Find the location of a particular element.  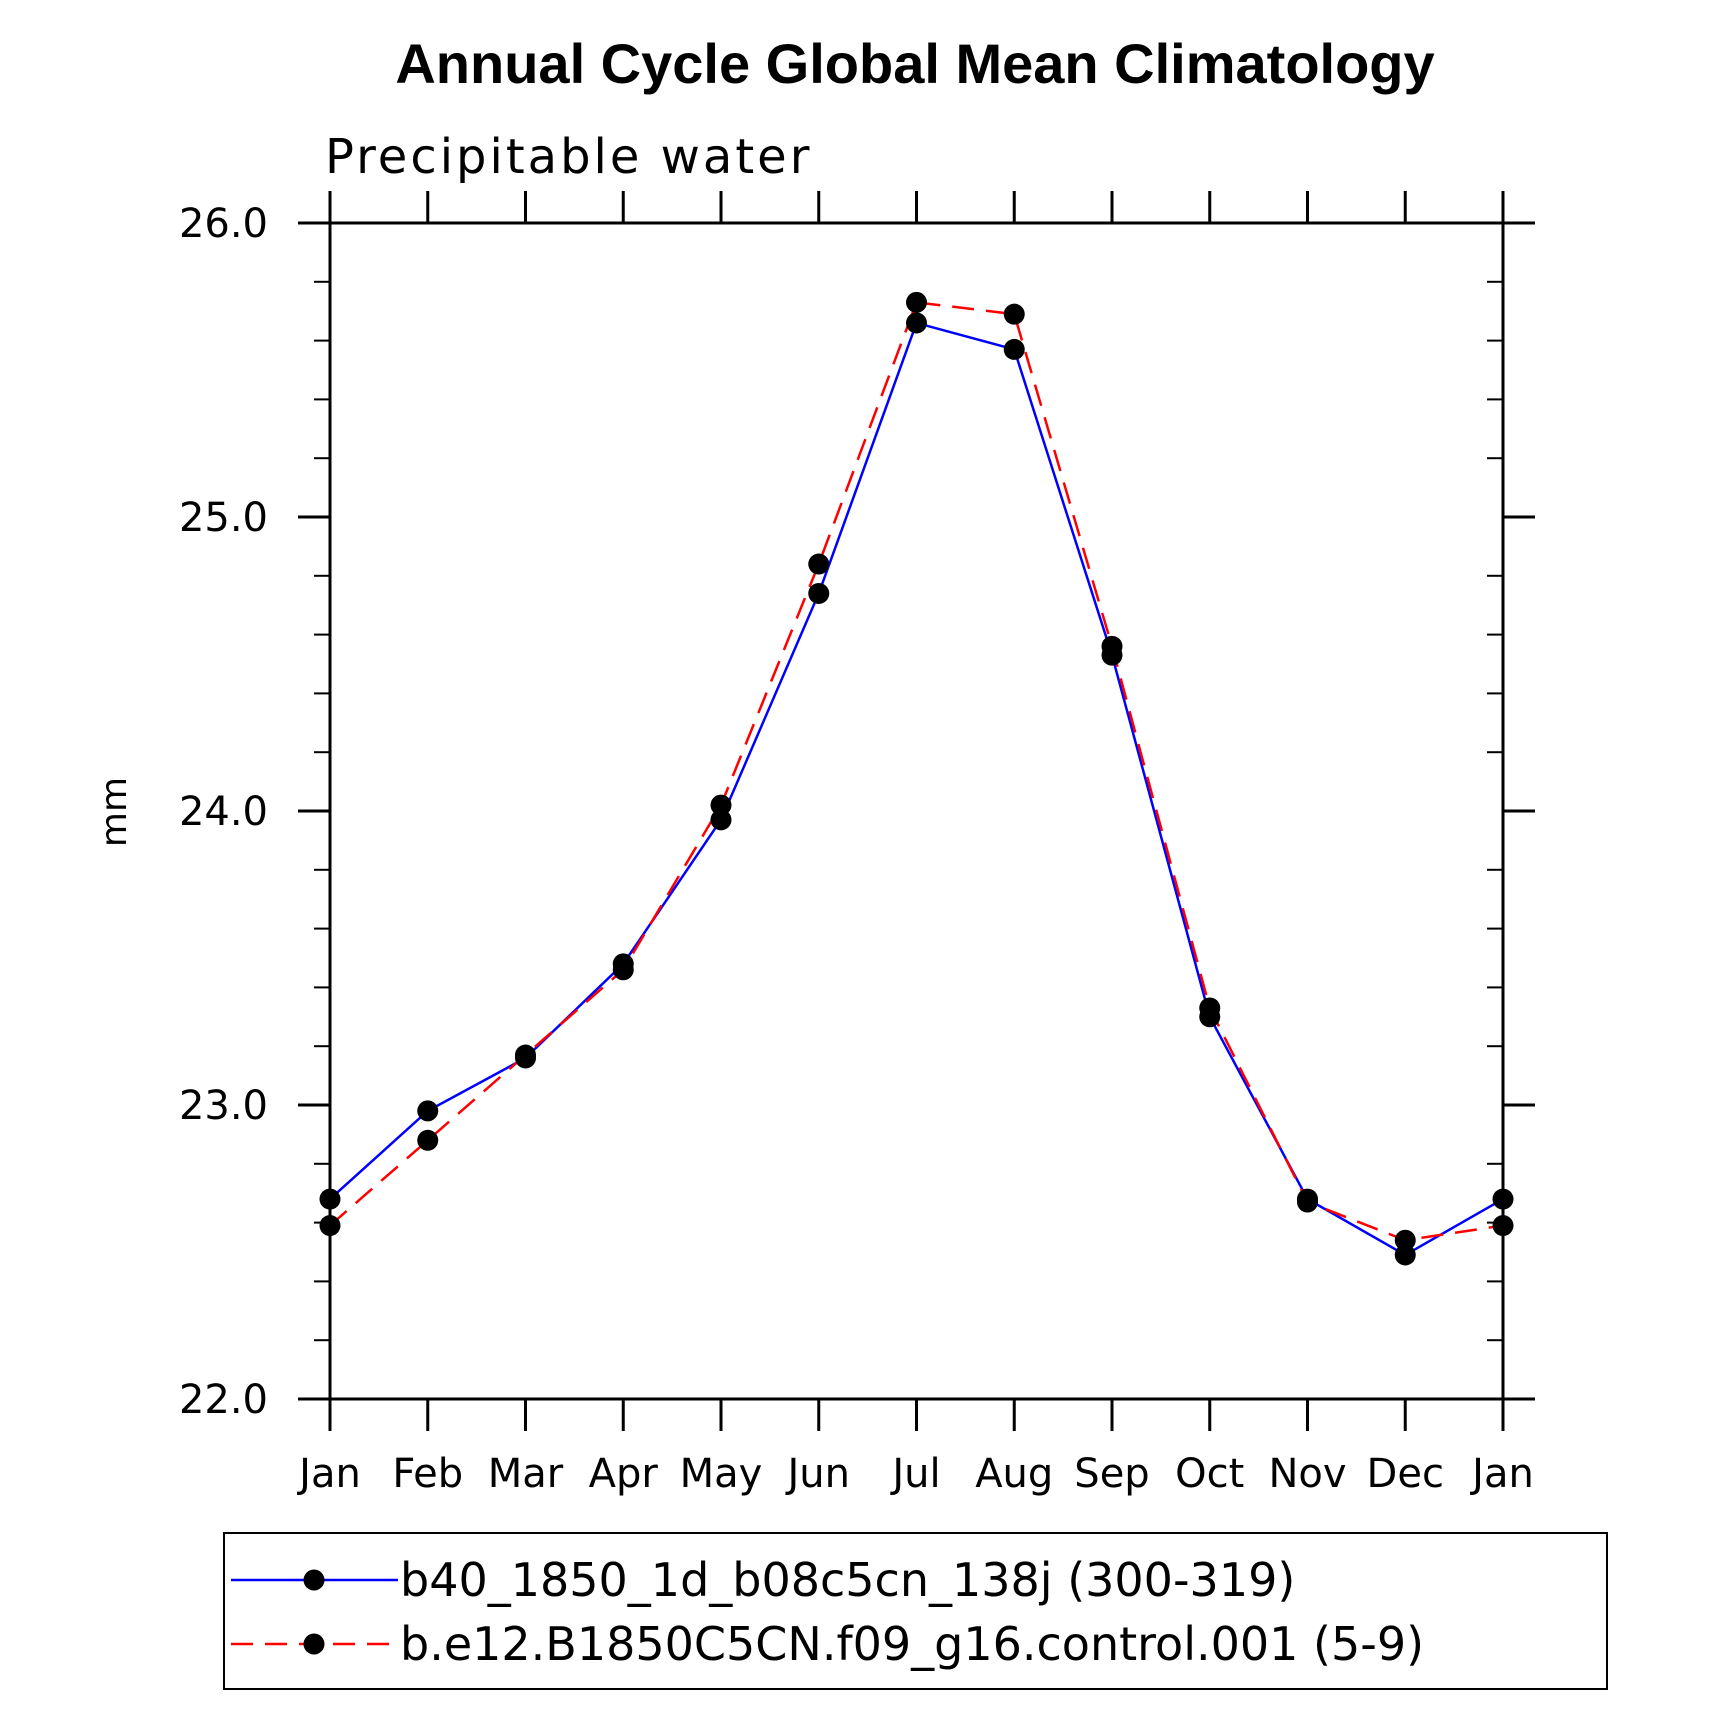

chart-subtitle: Precipitable water is located at coordinates (568, 157).